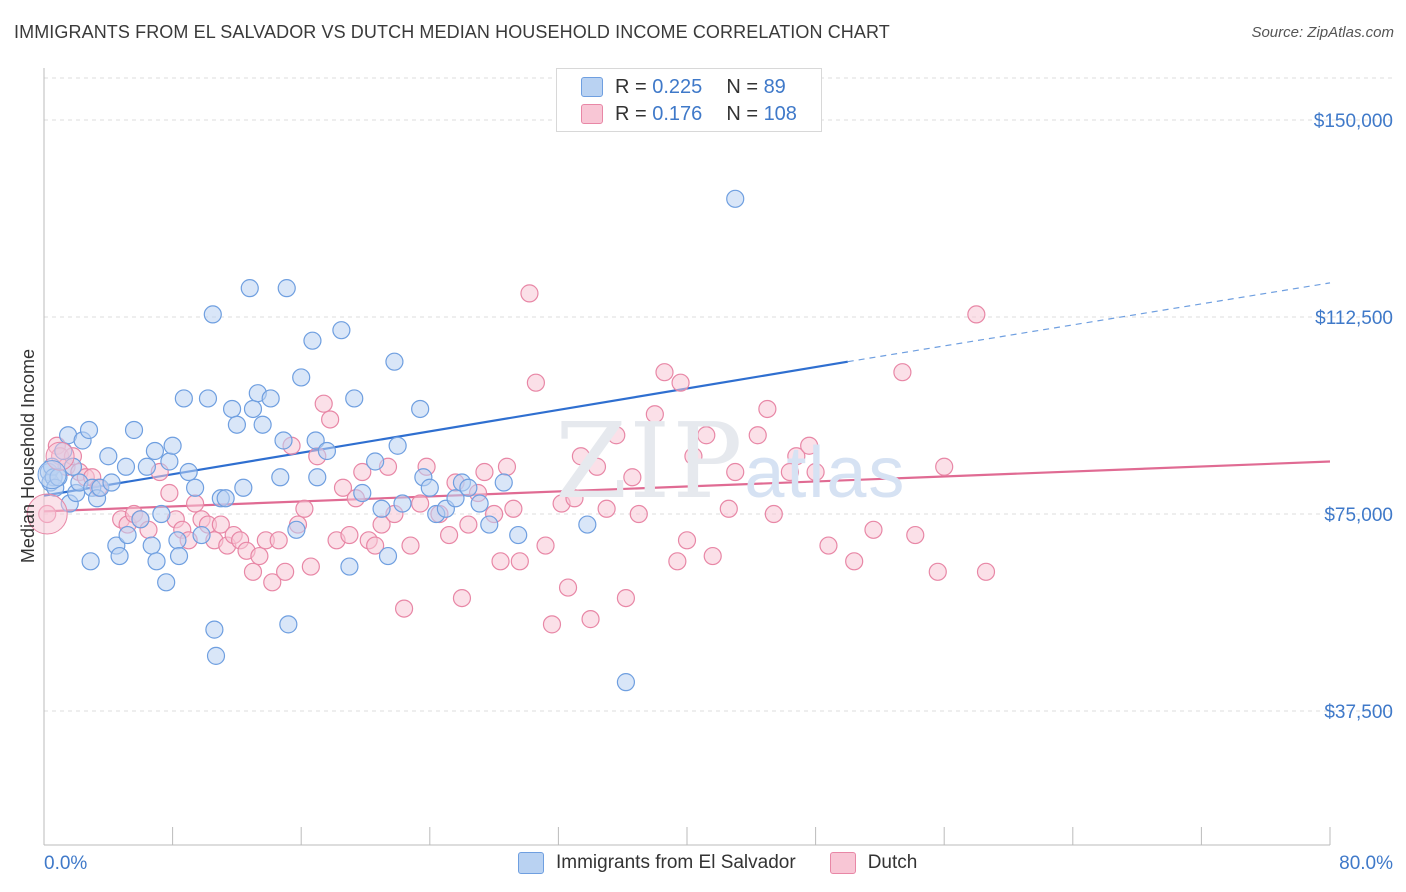 The width and height of the screenshot is (1406, 892). Describe the element at coordinates (1354, 318) in the screenshot. I see `y-tick-label: $112,500` at that location.